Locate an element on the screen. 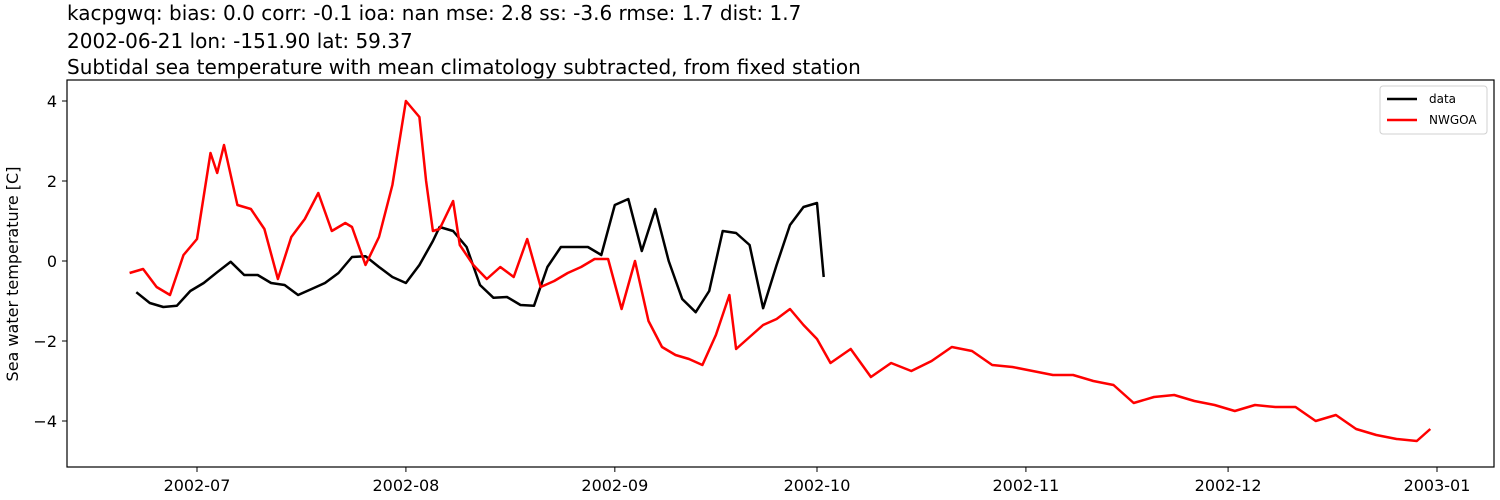 The image size is (1500, 500). x-tick-label: 2002-11 is located at coordinates (1025, 485).